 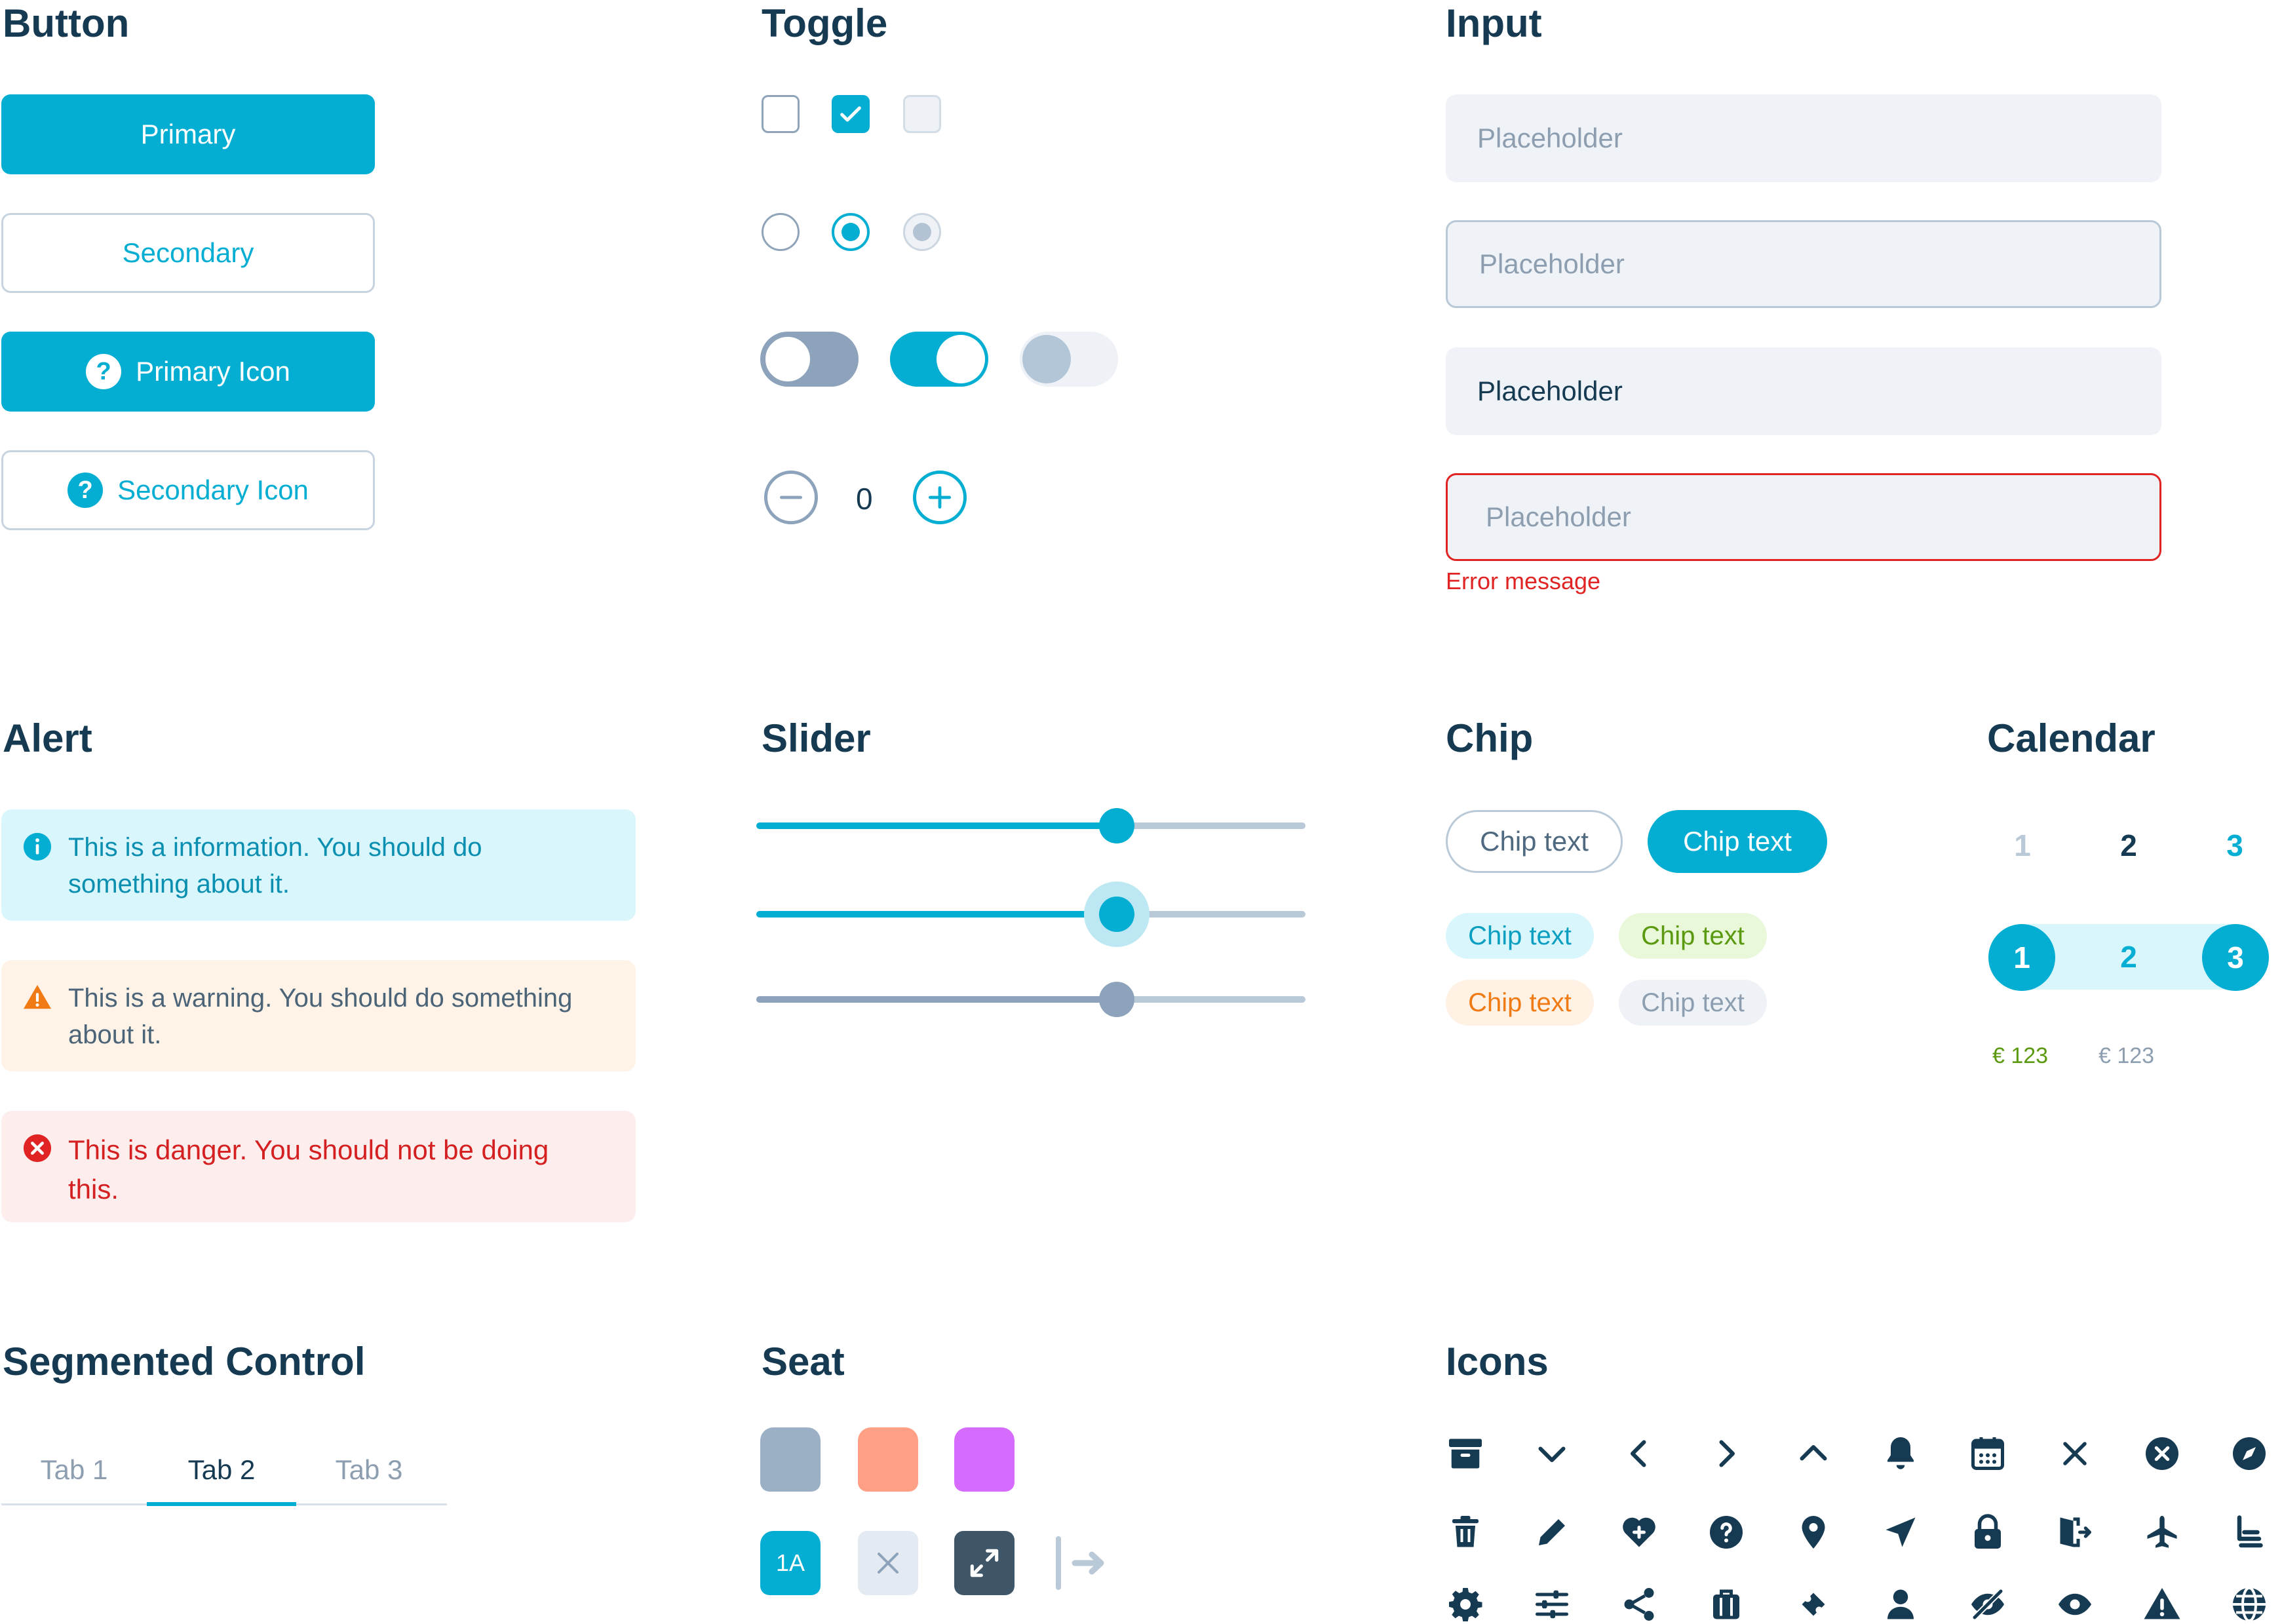 What do you see at coordinates (37, 846) in the screenshot?
I see `info-icon` at bounding box center [37, 846].